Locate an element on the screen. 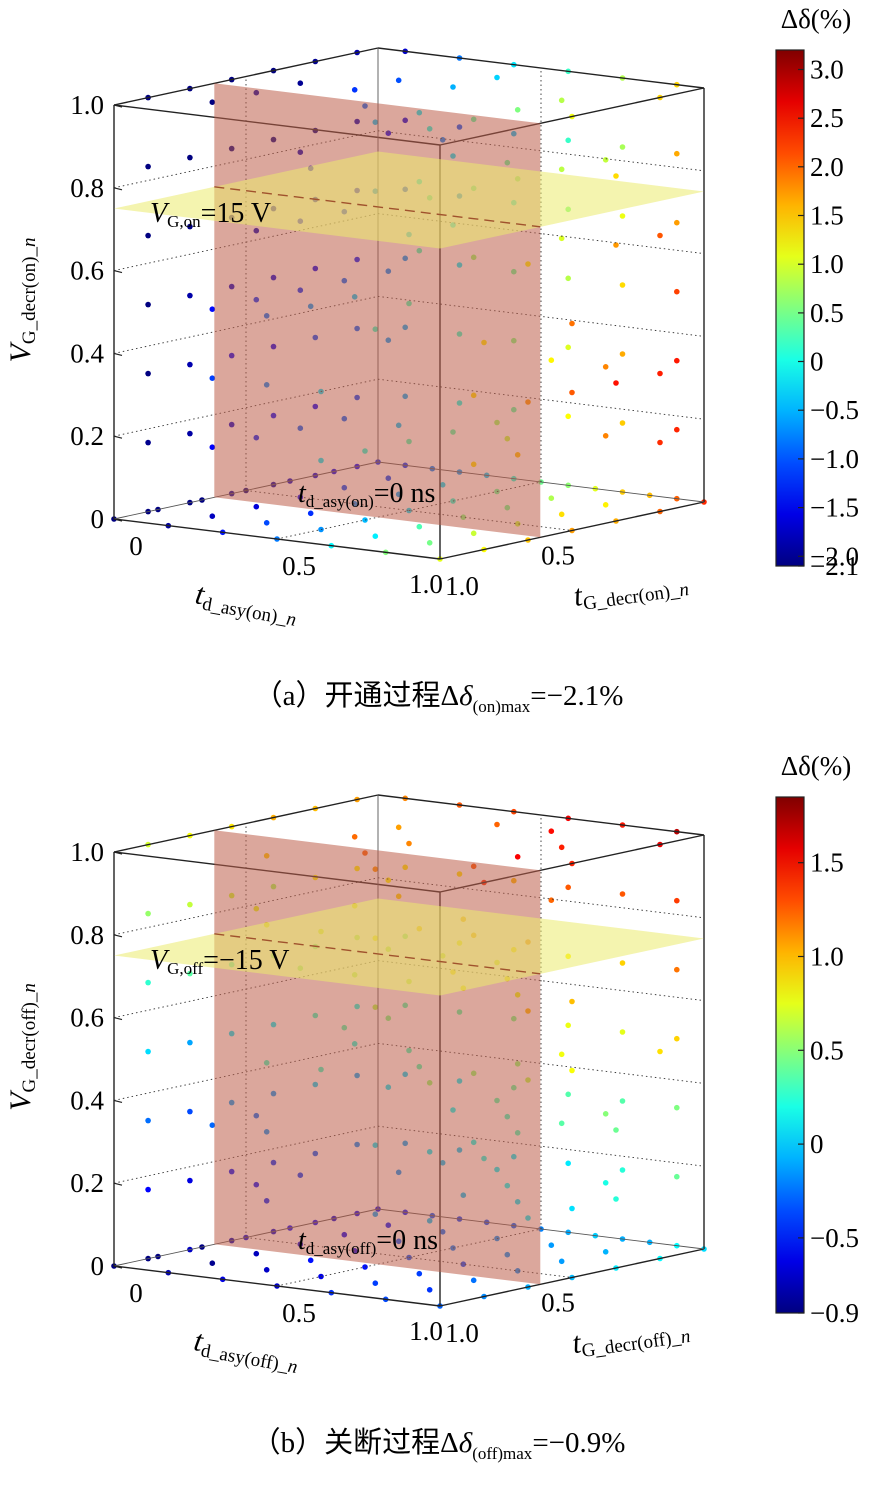  colorbar-tick-label: 0 is located at coordinates (817, 1144).